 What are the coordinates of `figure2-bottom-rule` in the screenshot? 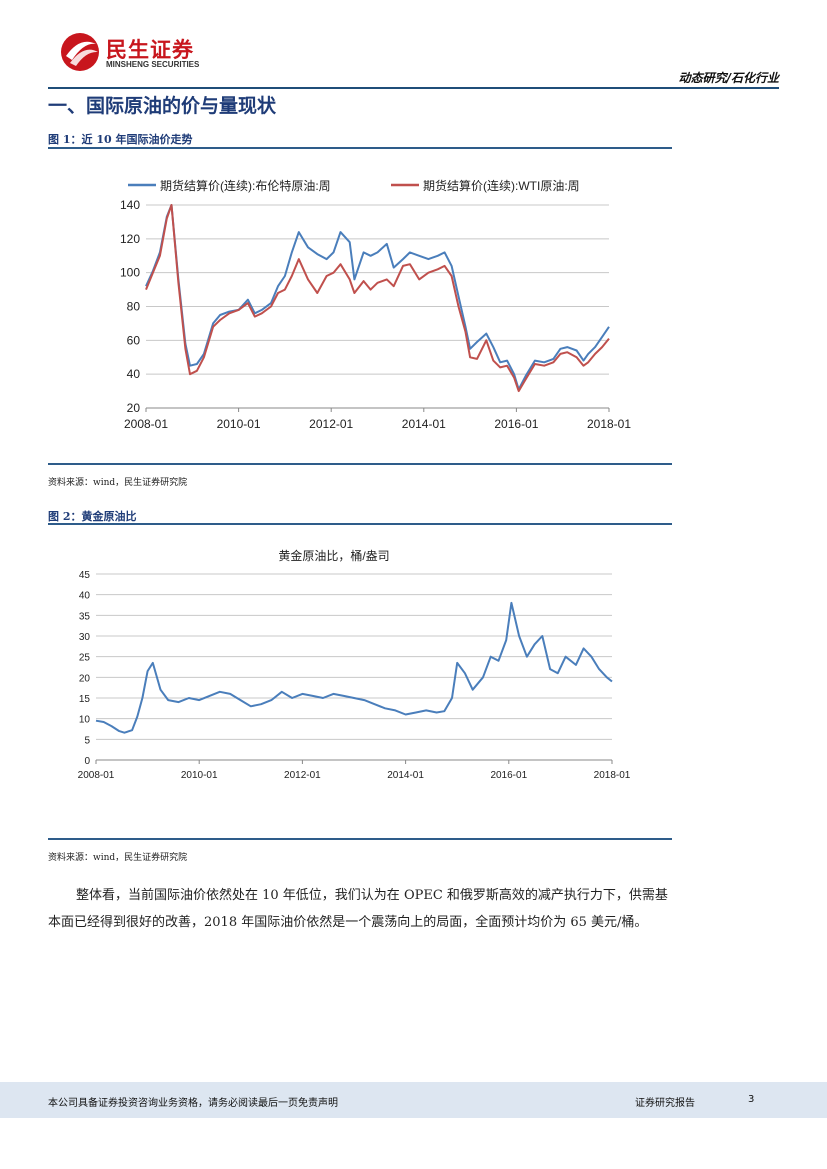 It's located at (360, 839).